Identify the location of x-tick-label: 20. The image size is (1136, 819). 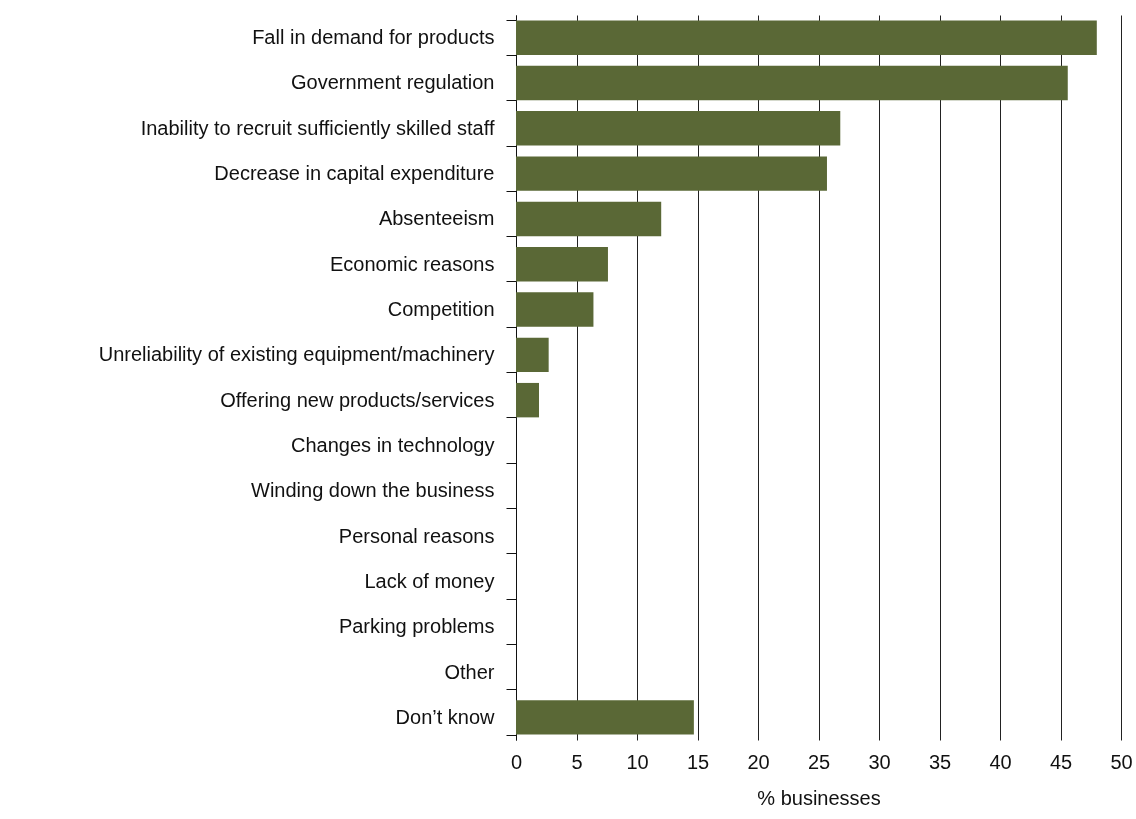
(758, 761).